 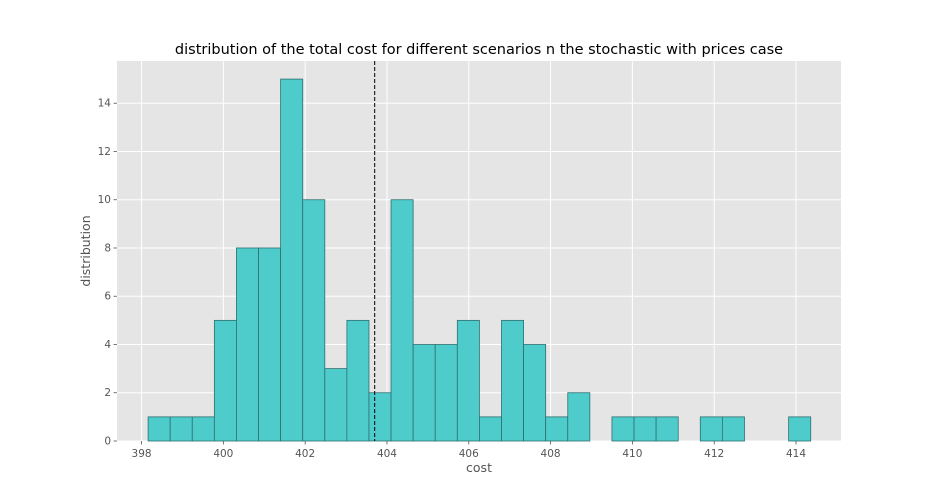 I want to click on x-tick-label: 412, so click(x=714, y=454).